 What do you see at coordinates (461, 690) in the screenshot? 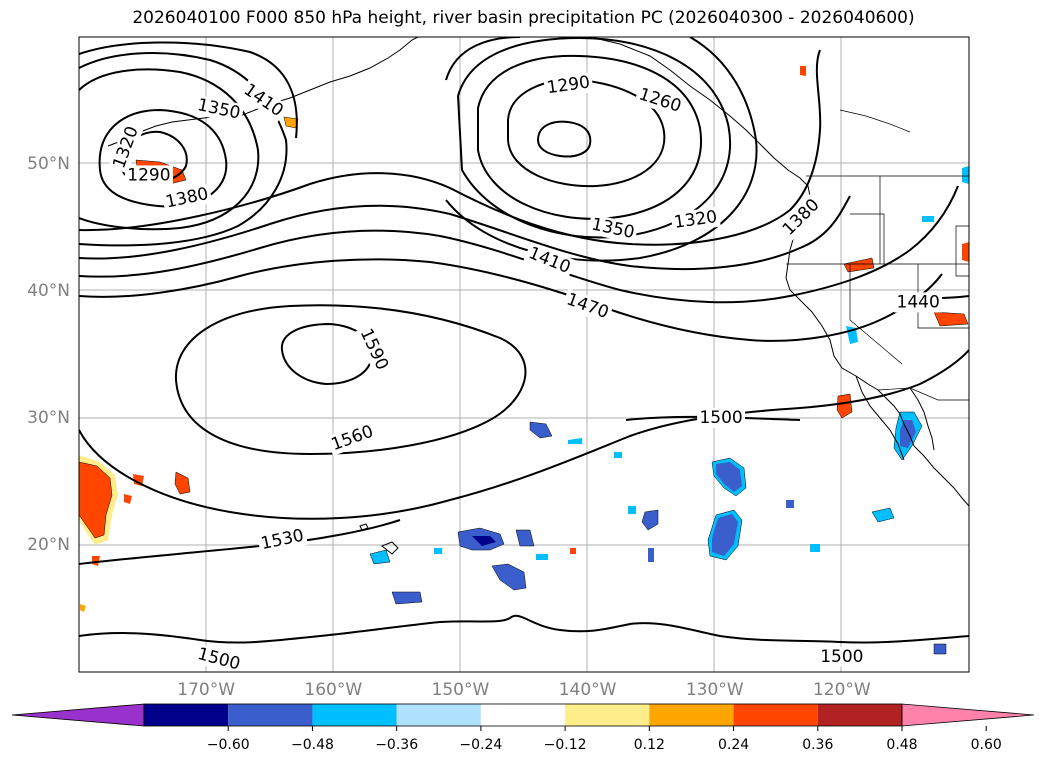
I see `lon-label: 150°W` at bounding box center [461, 690].